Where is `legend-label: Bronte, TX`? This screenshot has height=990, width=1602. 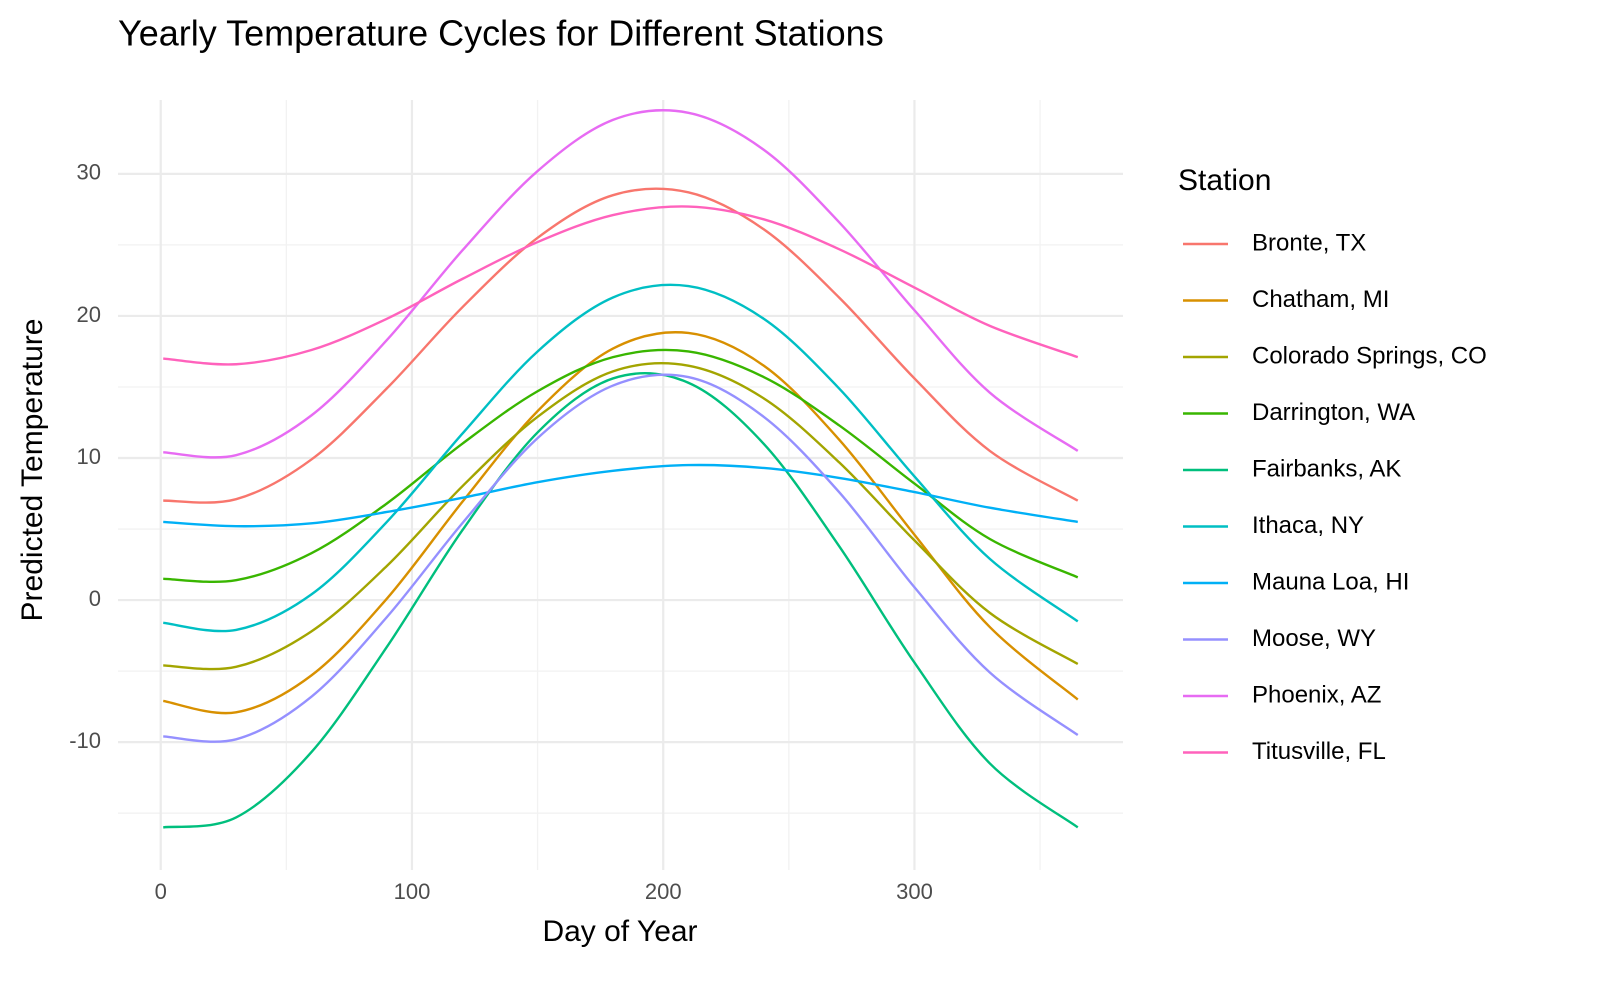 legend-label: Bronte, TX is located at coordinates (1309, 242).